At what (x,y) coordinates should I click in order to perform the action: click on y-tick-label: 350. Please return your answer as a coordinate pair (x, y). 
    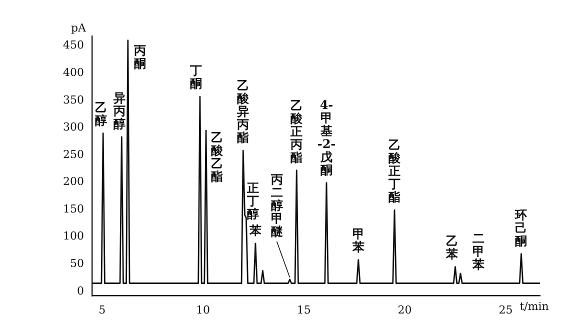
    Looking at the image, I should click on (73, 99).